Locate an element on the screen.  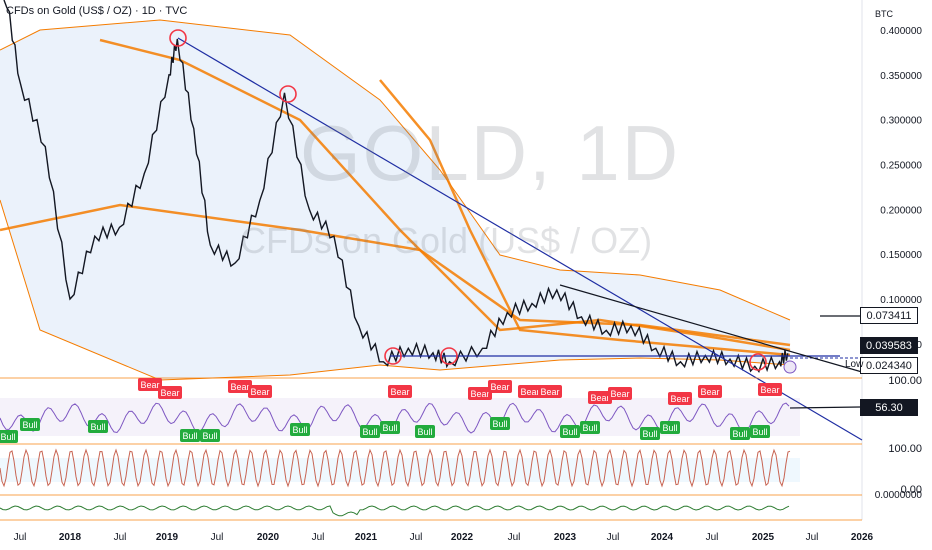
stoch-tick-label-bottom: 0.00 is located at coordinates (911, 490).